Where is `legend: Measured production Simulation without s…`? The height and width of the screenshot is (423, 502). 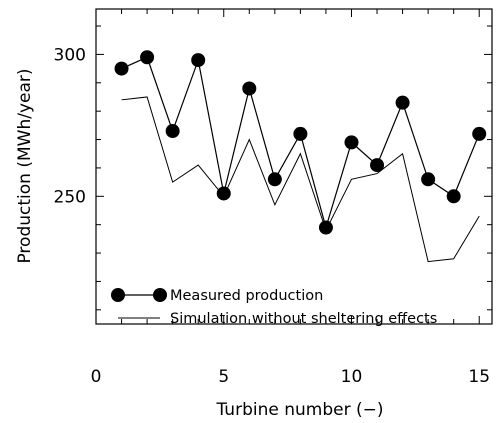 legend: Measured production Simulation without s… is located at coordinates (274, 307).